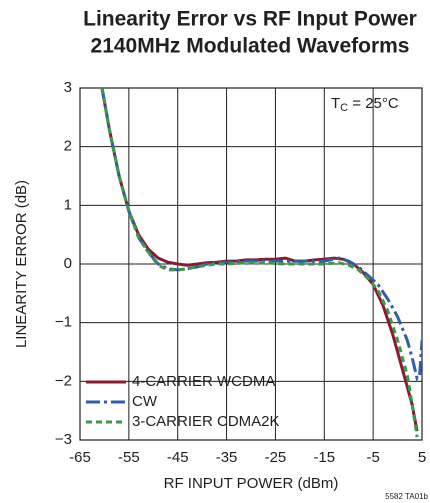 The height and width of the screenshot is (503, 430). Describe the element at coordinates (365, 104) in the screenshot. I see `annotation: TC = 25°C` at that location.